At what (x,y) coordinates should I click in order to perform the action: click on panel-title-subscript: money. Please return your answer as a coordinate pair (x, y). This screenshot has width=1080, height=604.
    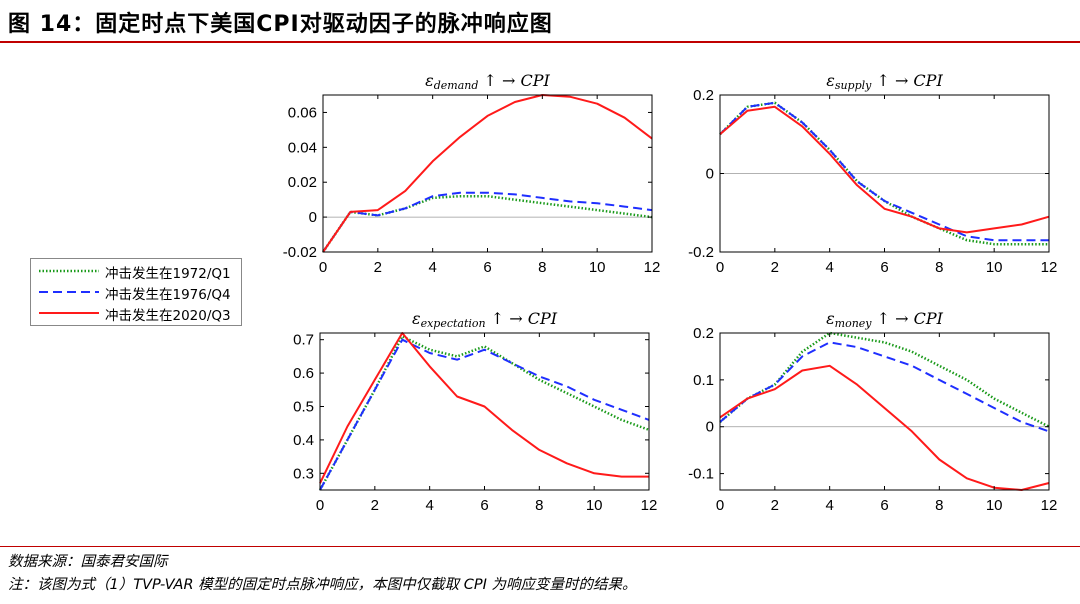
    Looking at the image, I should click on (854, 323).